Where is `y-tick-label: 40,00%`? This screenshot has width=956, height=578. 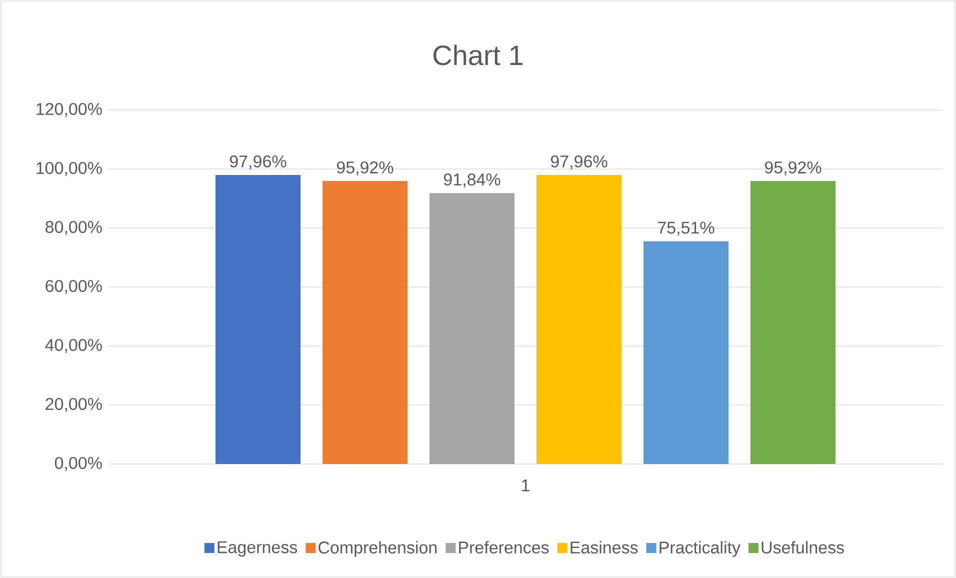 y-tick-label: 40,00% is located at coordinates (73, 346).